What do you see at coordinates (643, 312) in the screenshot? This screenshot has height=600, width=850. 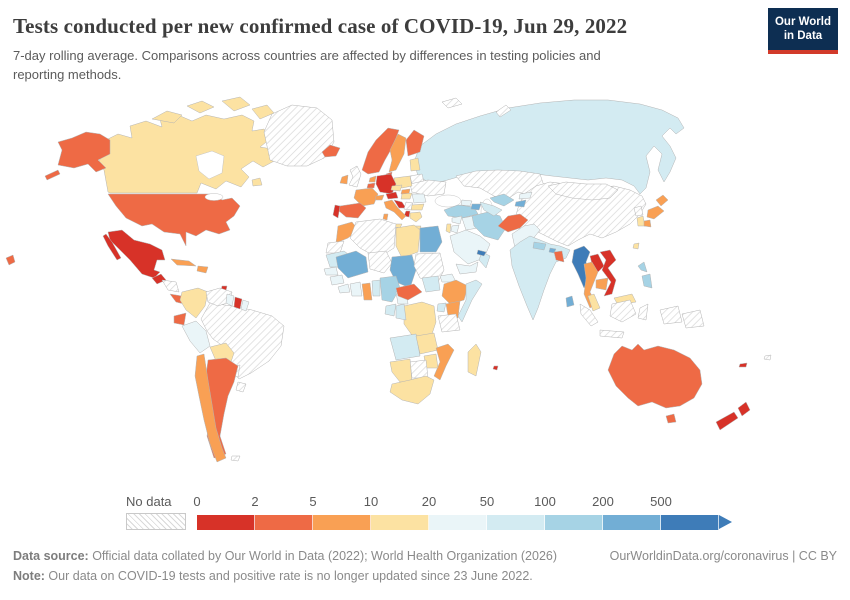 I see `country-indonesia-sulawesi` at bounding box center [643, 312].